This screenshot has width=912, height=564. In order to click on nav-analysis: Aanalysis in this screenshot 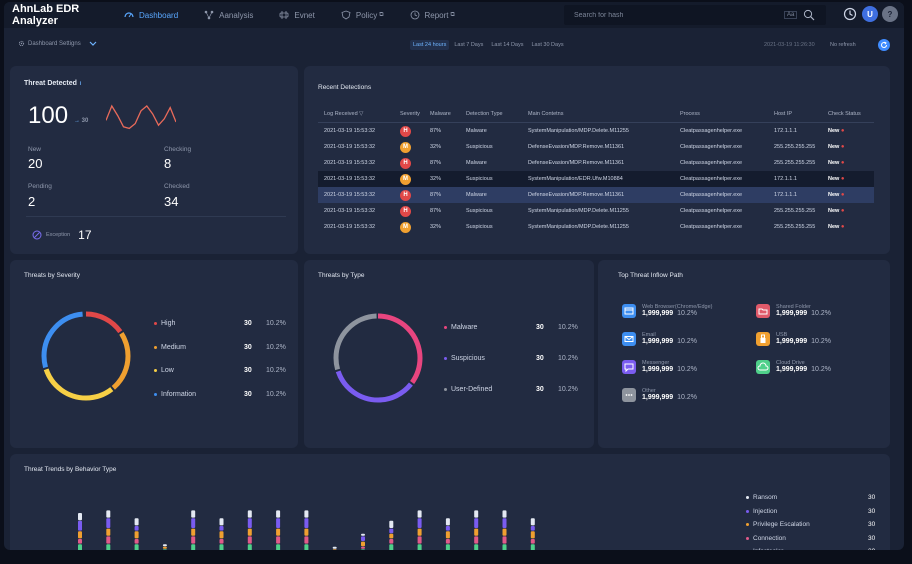, I will do `click(228, 15)`.